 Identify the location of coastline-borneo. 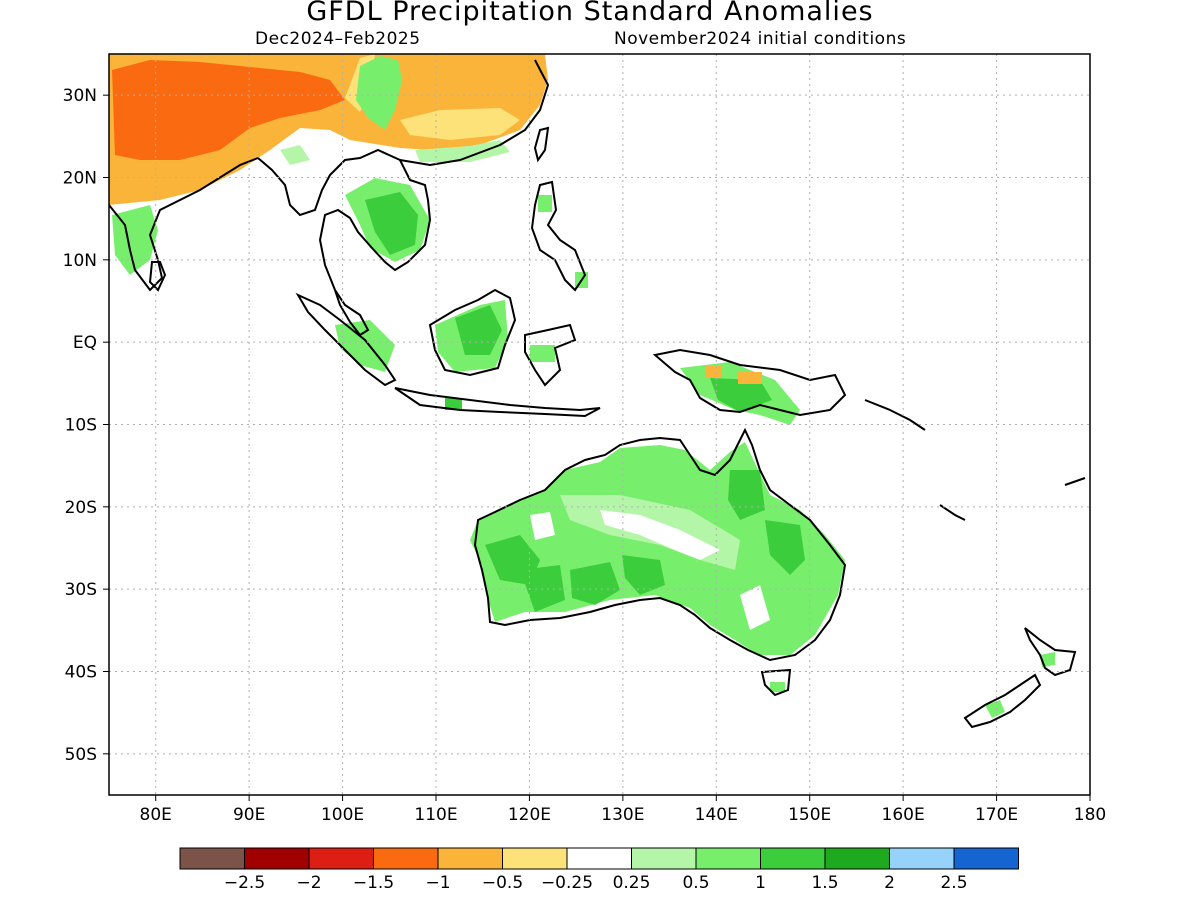
(472, 332).